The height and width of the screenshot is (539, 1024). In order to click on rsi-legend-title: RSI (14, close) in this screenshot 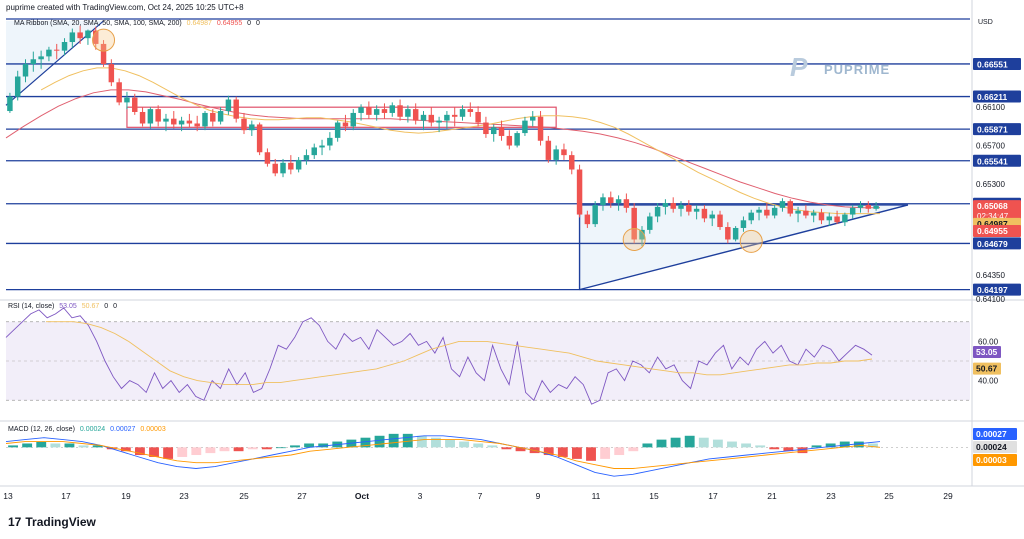, I will do `click(31, 306)`.